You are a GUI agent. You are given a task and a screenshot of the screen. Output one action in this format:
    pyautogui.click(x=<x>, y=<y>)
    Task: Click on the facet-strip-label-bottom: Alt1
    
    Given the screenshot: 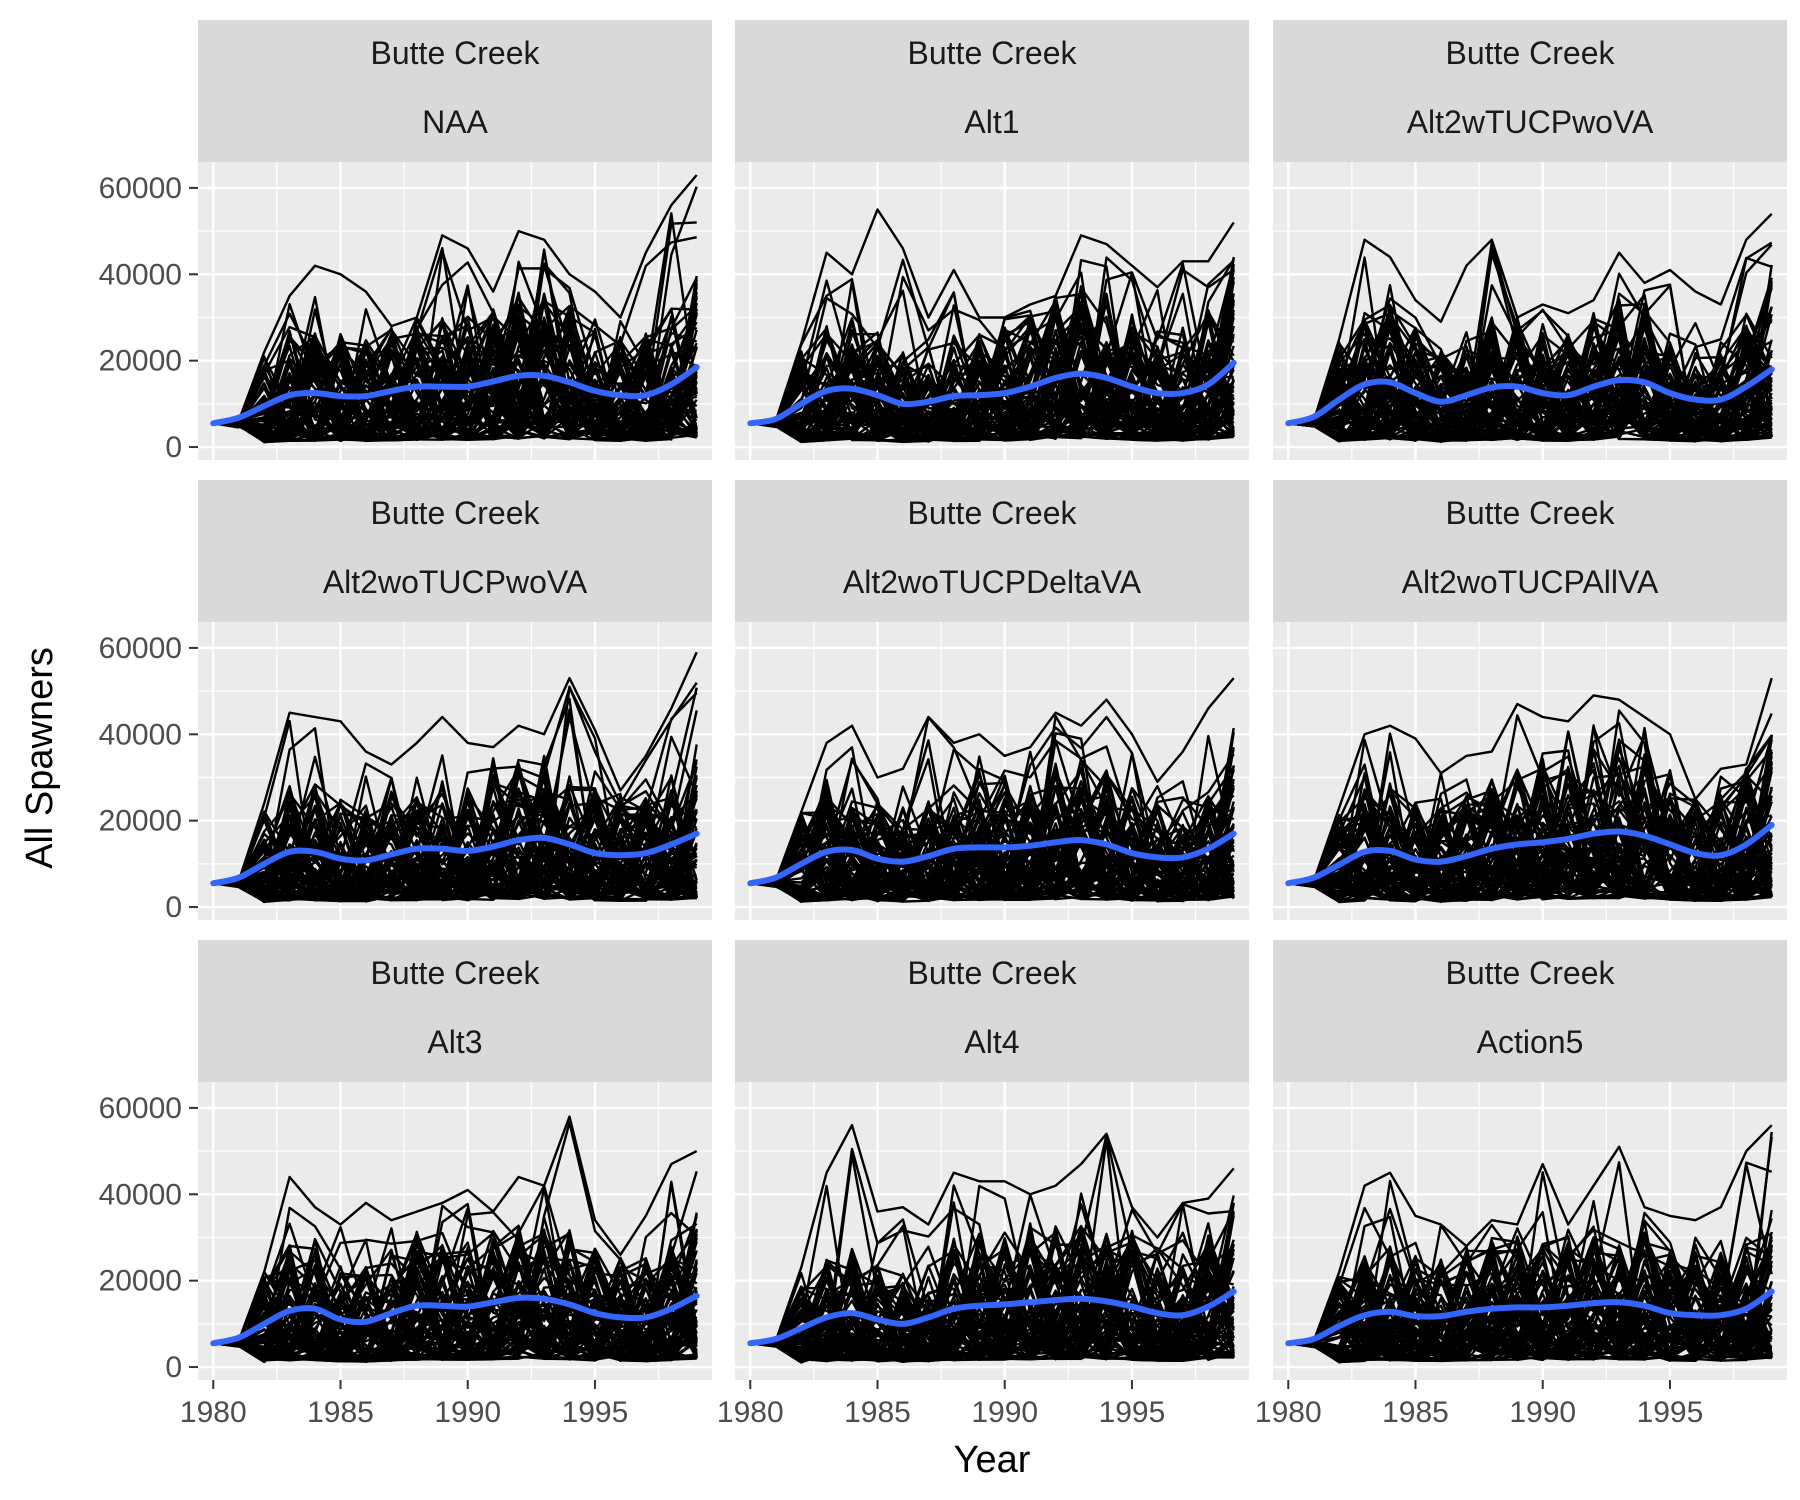 What is the action you would take?
    pyautogui.click(x=991, y=122)
    